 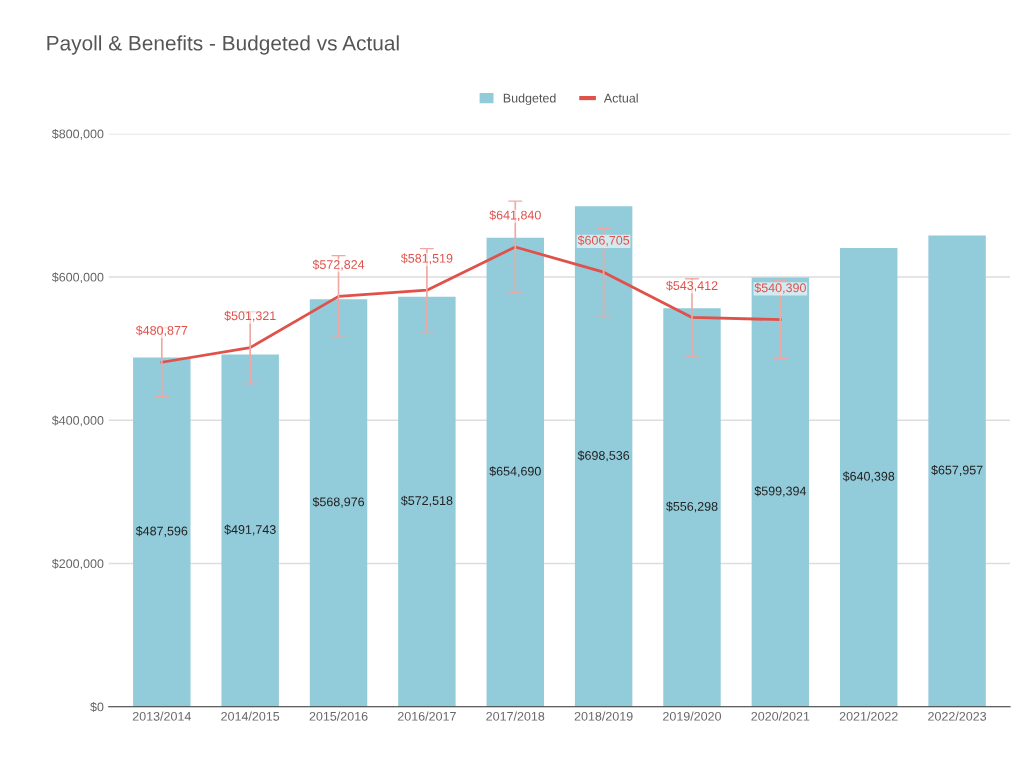 What do you see at coordinates (426, 259) in the screenshot?
I see `data-label: $581,519` at bounding box center [426, 259].